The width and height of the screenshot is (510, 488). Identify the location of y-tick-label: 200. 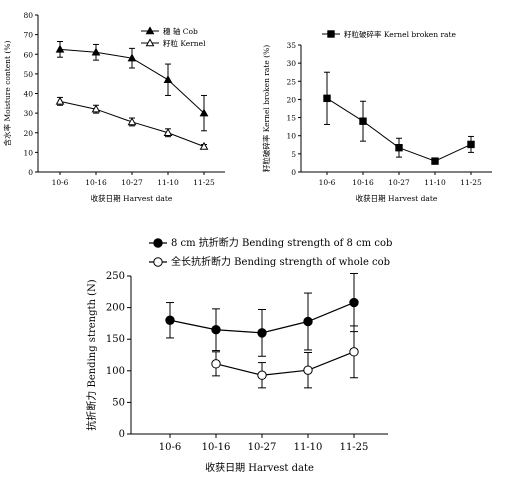
(115, 308).